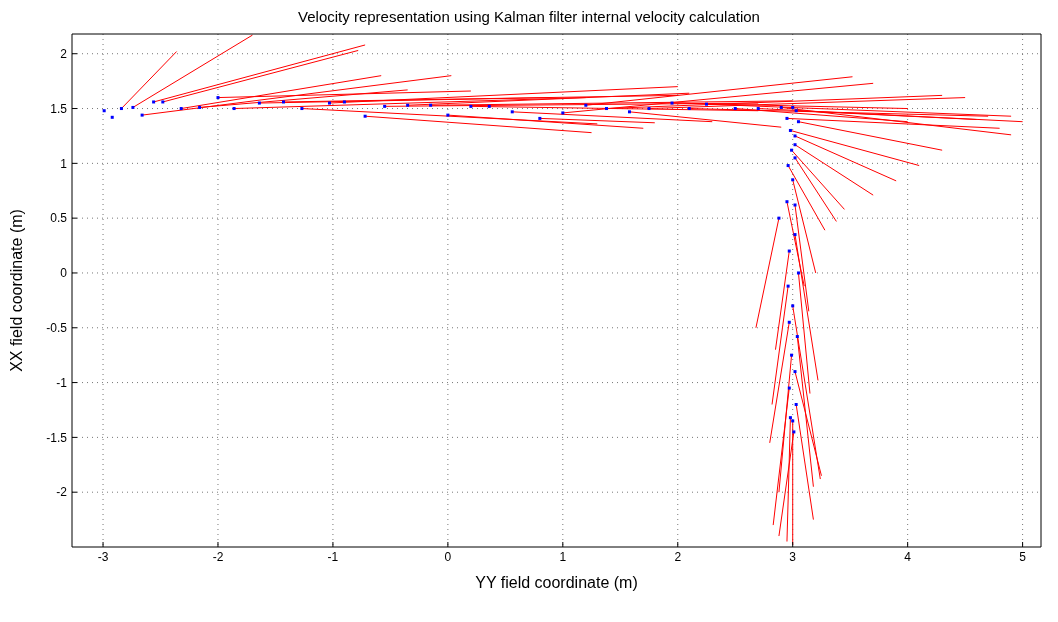 This screenshot has height=622, width=1058. I want to click on y-tick-label: -1.5, so click(57, 437).